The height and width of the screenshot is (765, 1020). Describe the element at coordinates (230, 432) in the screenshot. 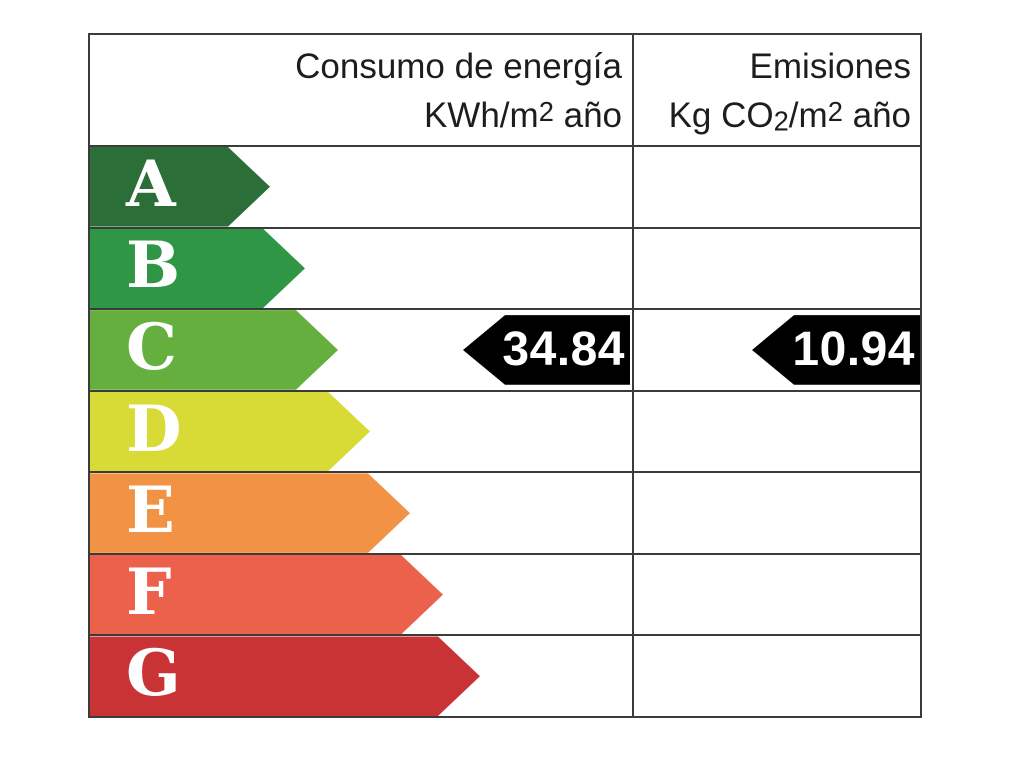

I see `rating-bar-d: D` at that location.